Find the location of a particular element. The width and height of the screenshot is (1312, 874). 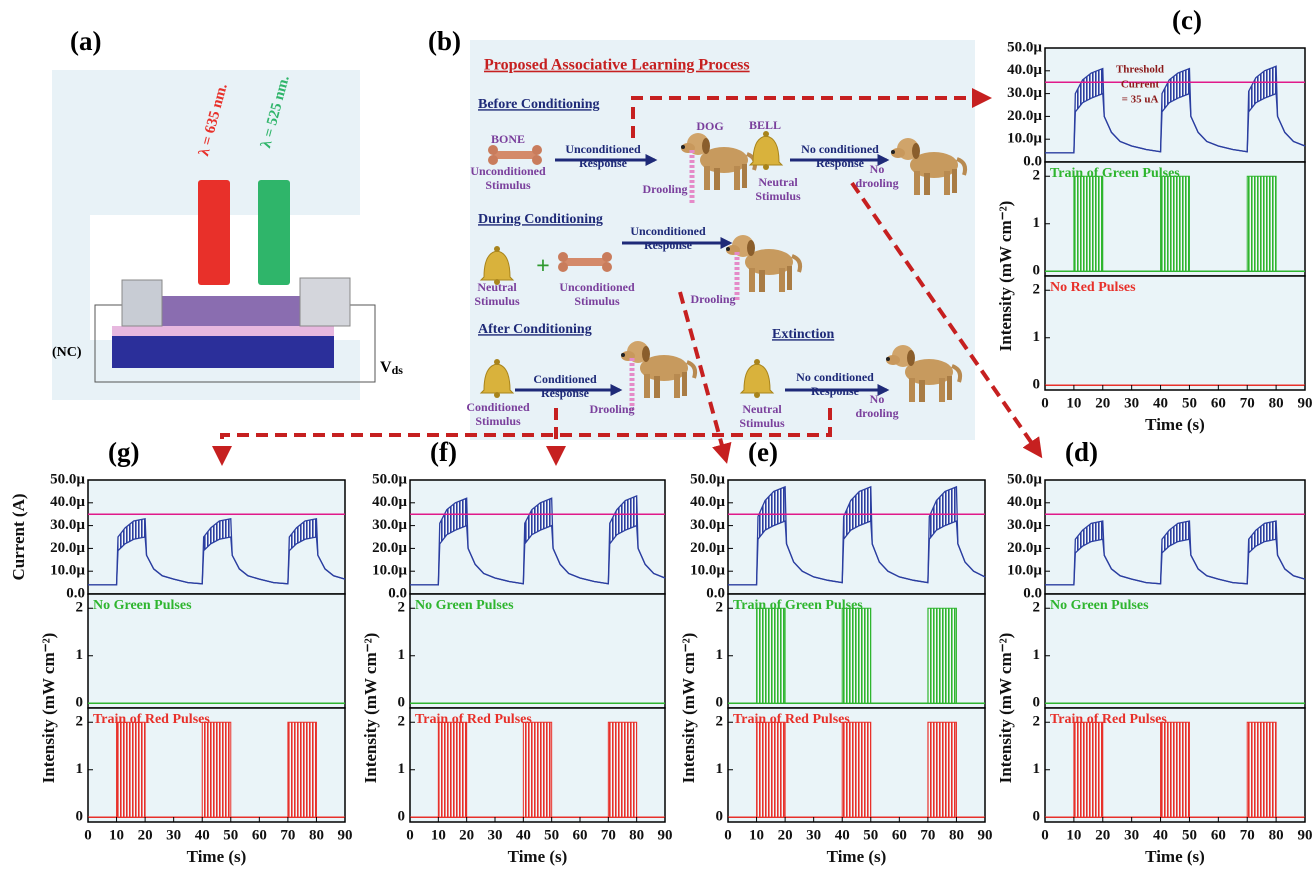

x-tick-label: 50 is located at coordinates (230, 835).